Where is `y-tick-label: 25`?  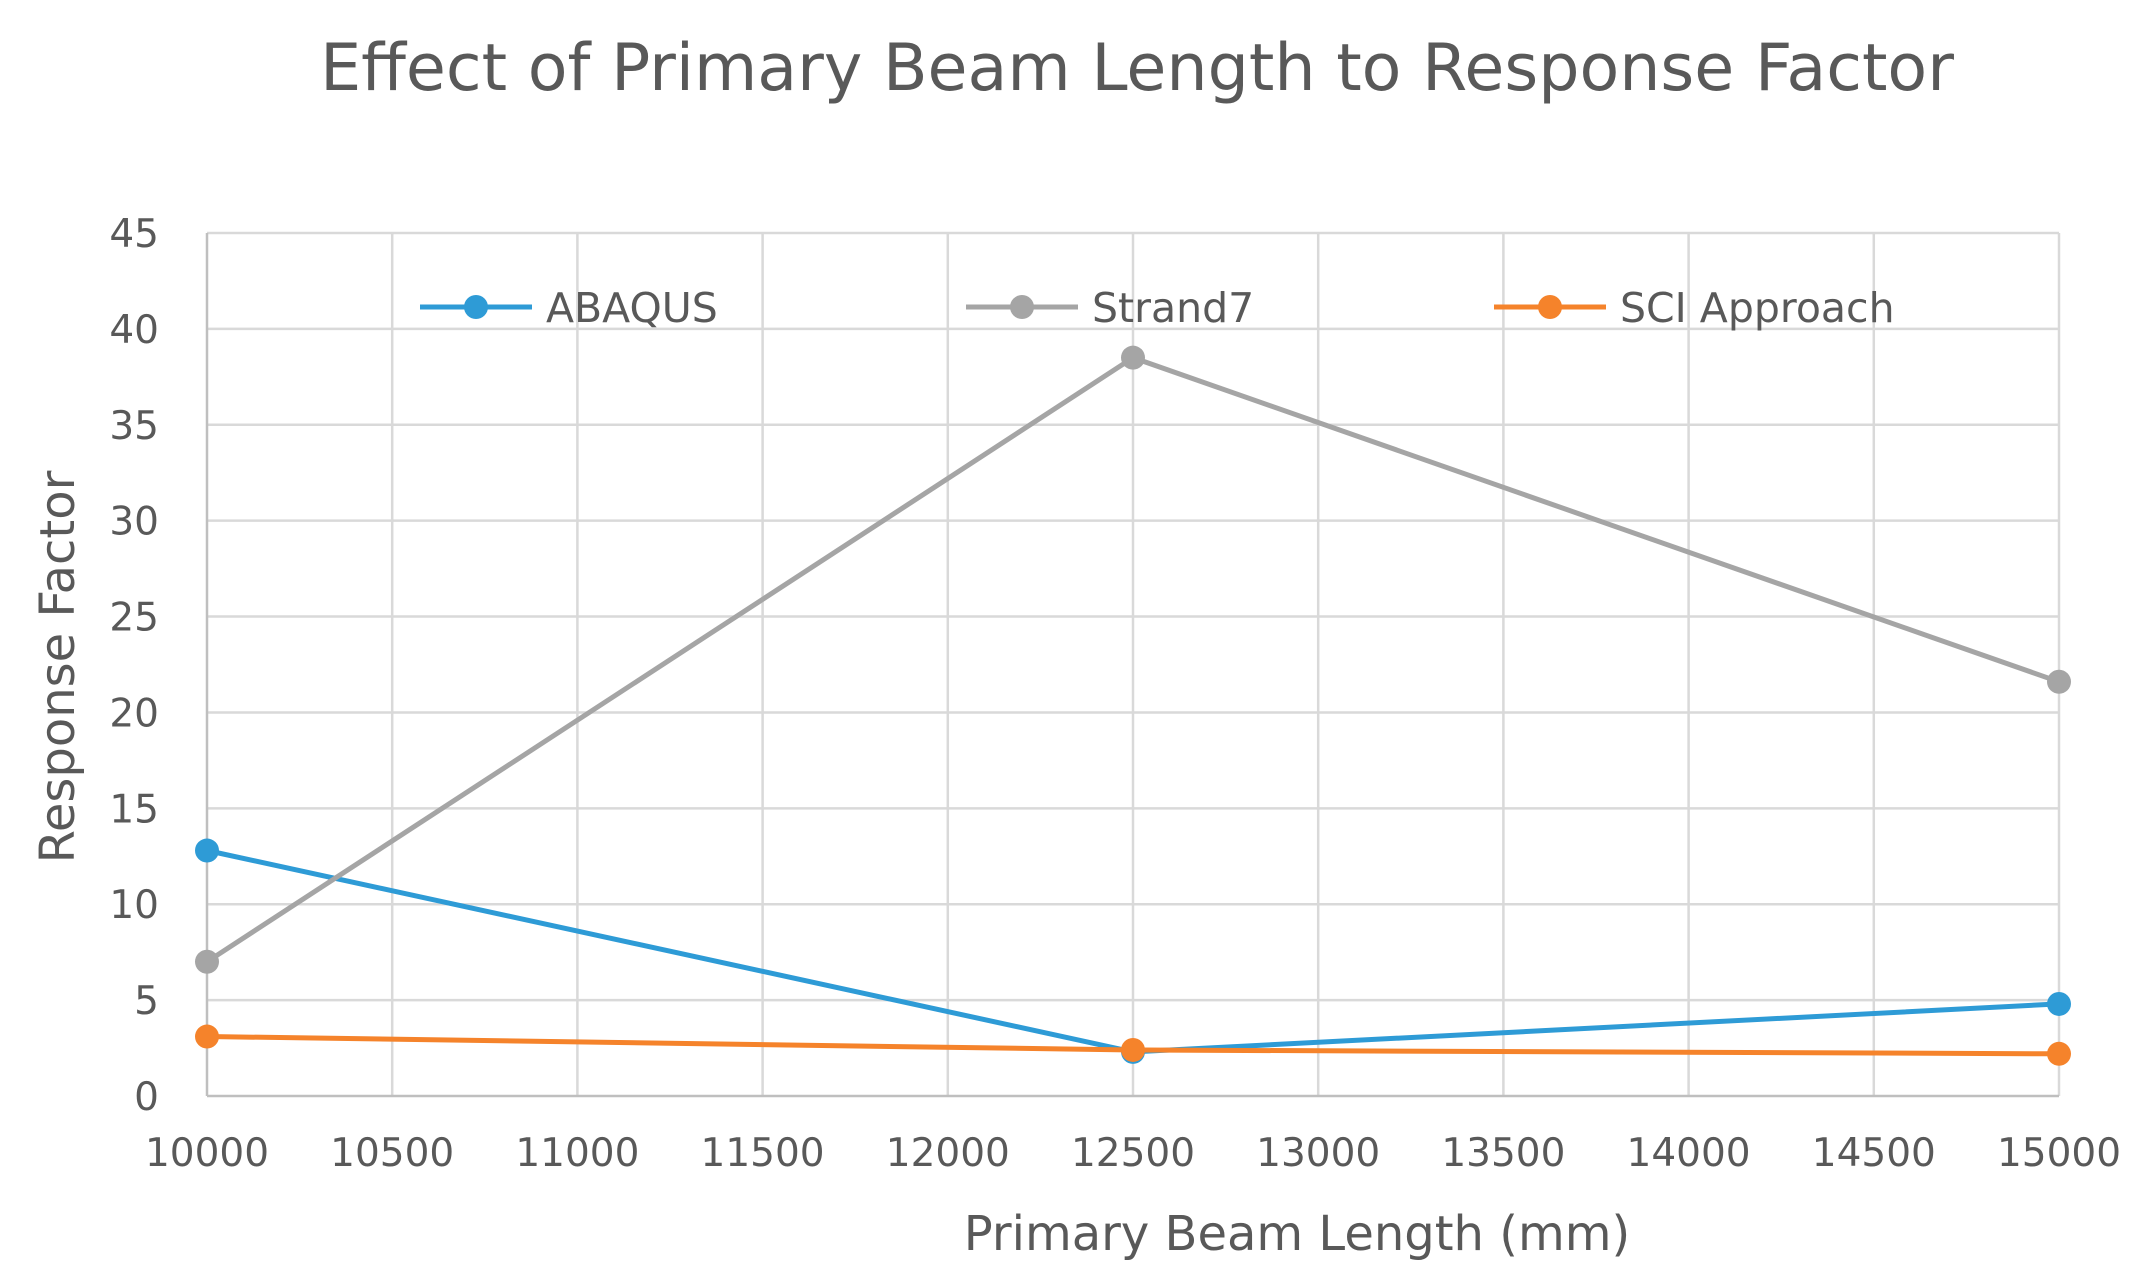
y-tick-label: 25 is located at coordinates (134, 618).